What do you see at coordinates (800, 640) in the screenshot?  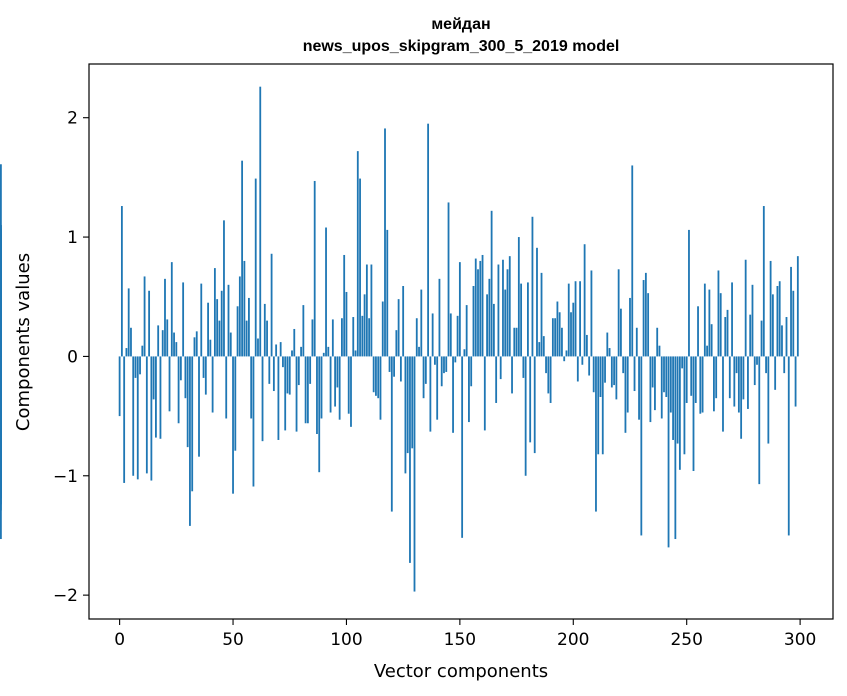 I see `x-tick-label: 300` at bounding box center [800, 640].